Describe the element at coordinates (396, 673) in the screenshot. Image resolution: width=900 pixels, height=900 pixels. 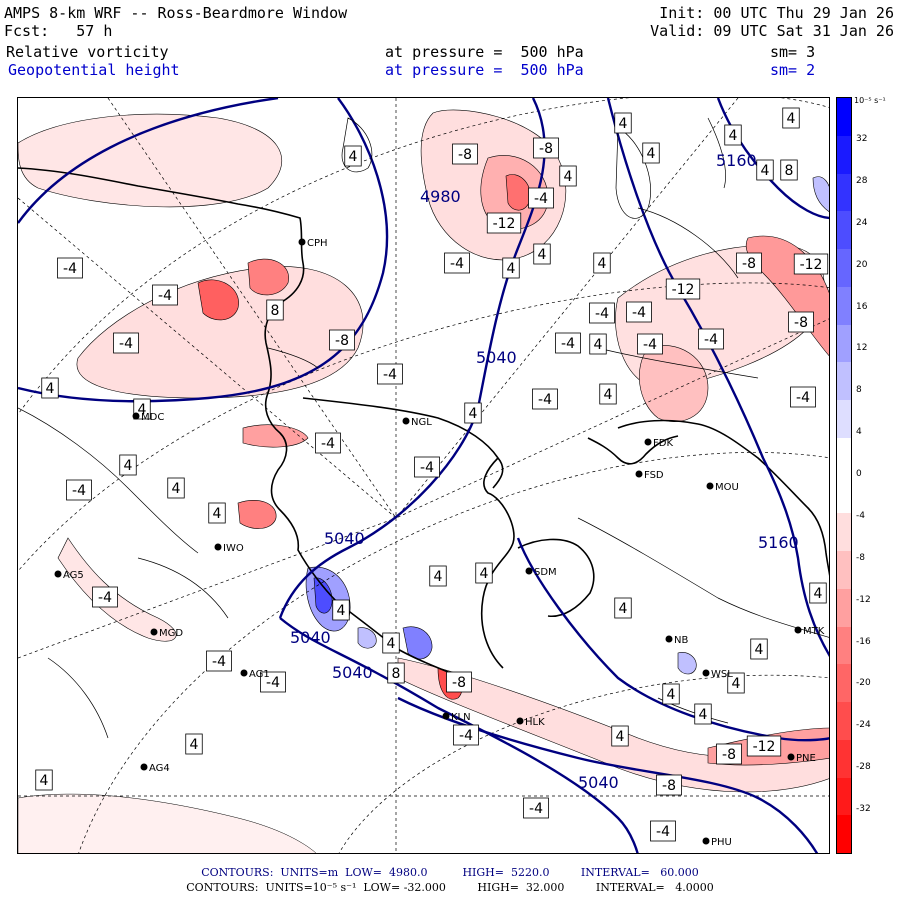
I see `vorticity-contour-label: 8` at that location.